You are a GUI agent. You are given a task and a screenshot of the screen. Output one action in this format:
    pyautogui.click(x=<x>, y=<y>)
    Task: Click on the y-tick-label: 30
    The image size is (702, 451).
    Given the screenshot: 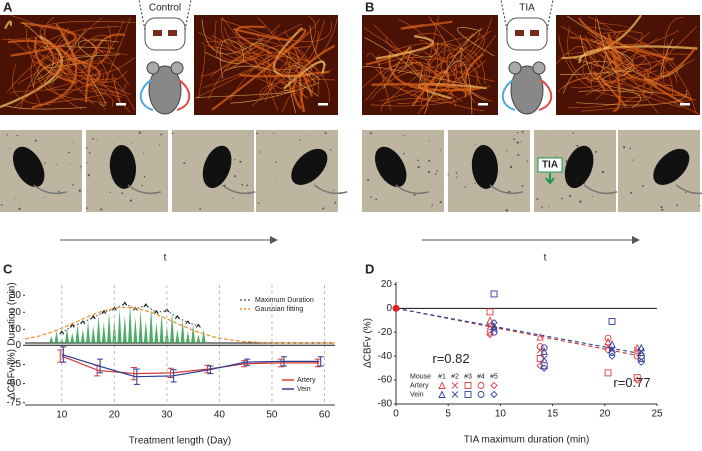 What is the action you would take?
    pyautogui.click(x=16, y=295)
    